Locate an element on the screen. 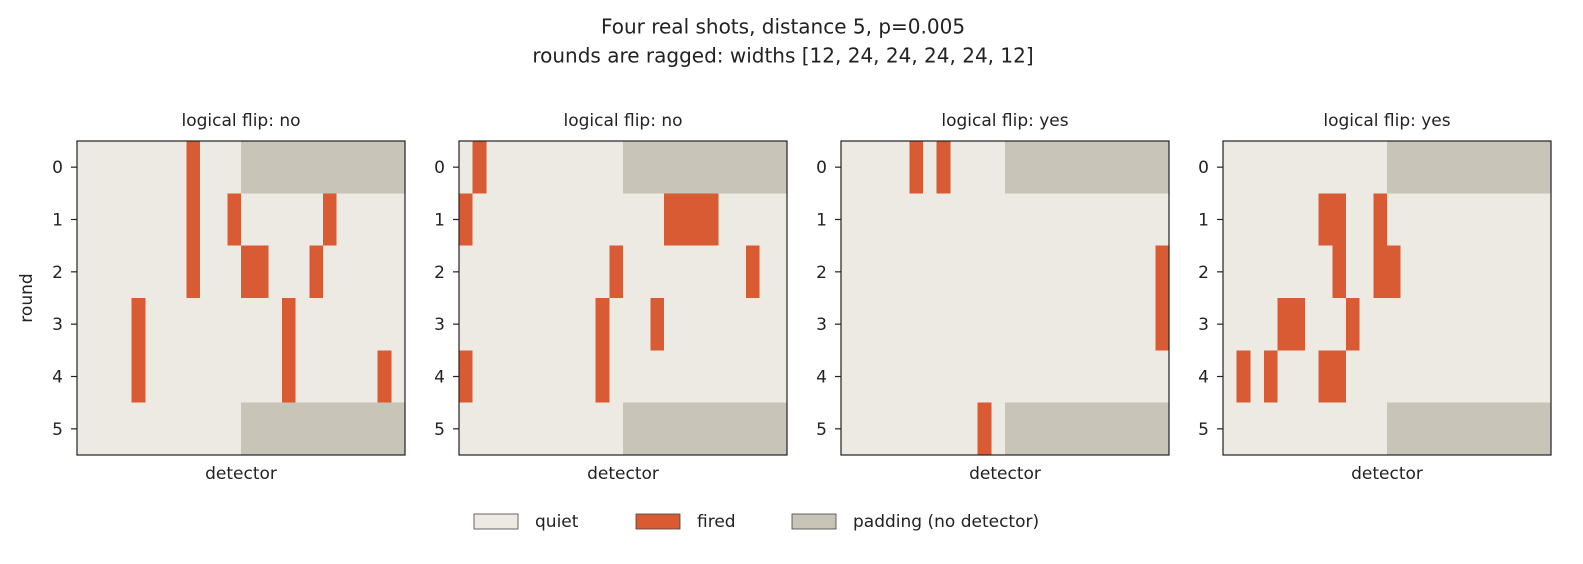 The image size is (1583, 564). x-axis-label: detector is located at coordinates (1387, 474).